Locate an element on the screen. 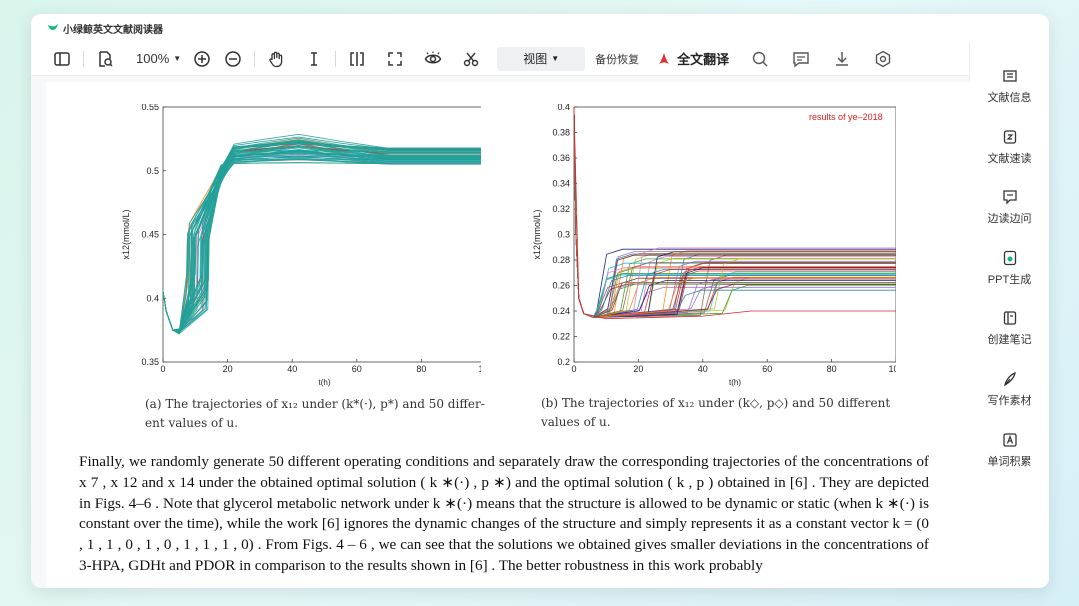  sidebar-toggle-icon is located at coordinates (62, 59).